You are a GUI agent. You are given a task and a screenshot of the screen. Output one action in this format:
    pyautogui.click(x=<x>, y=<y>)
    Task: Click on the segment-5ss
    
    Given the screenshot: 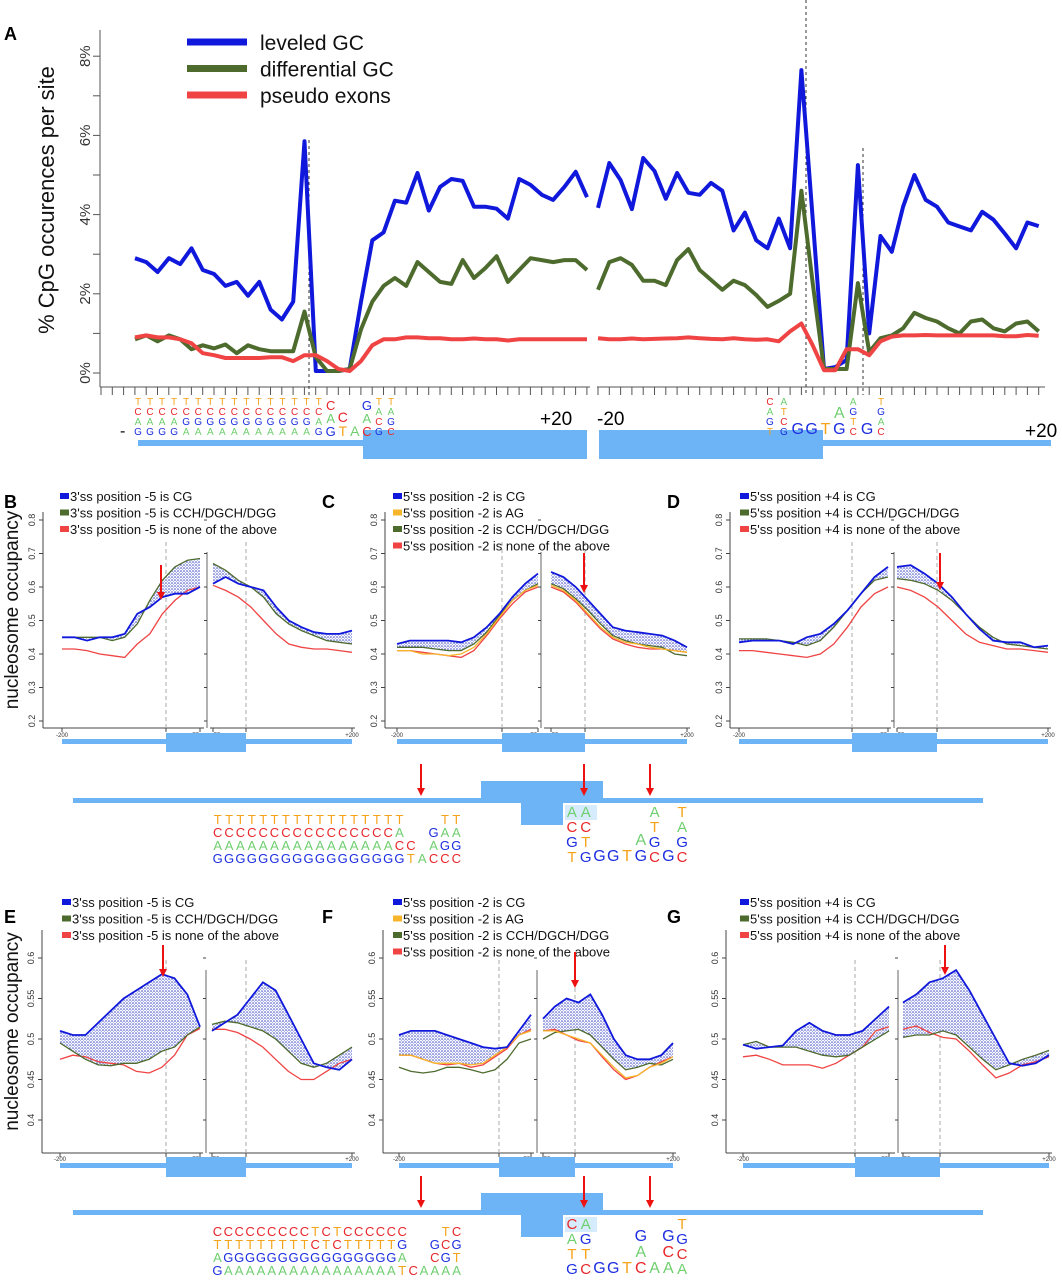 What is the action you would take?
    pyautogui.click(x=818, y=220)
    